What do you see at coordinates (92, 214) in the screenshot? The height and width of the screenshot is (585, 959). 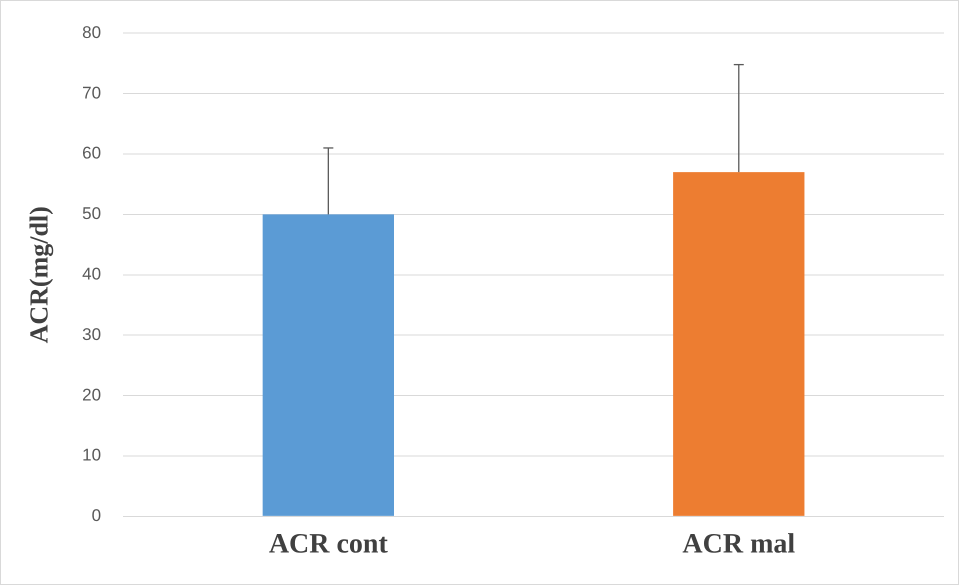 I see `y-tick-label: 50` at bounding box center [92, 214].